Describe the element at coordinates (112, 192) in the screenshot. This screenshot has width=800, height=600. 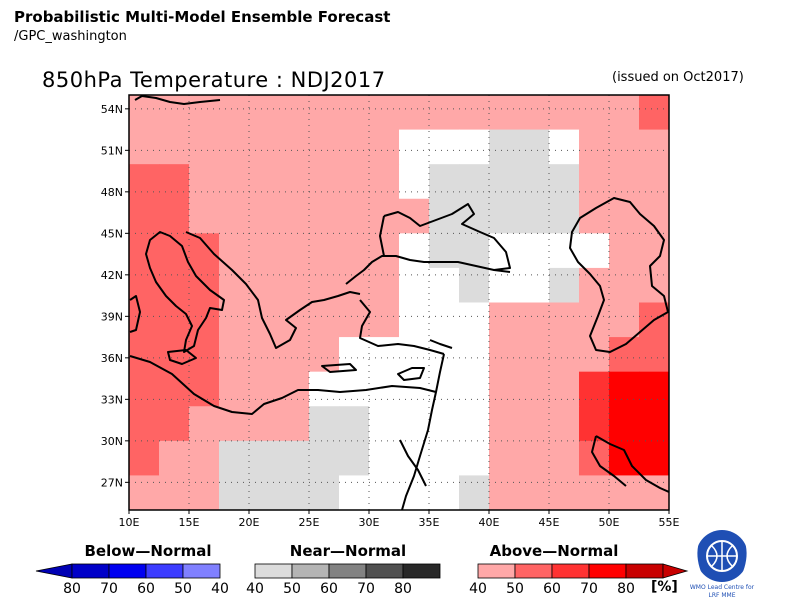
I see `lat-label: 48N` at that location.